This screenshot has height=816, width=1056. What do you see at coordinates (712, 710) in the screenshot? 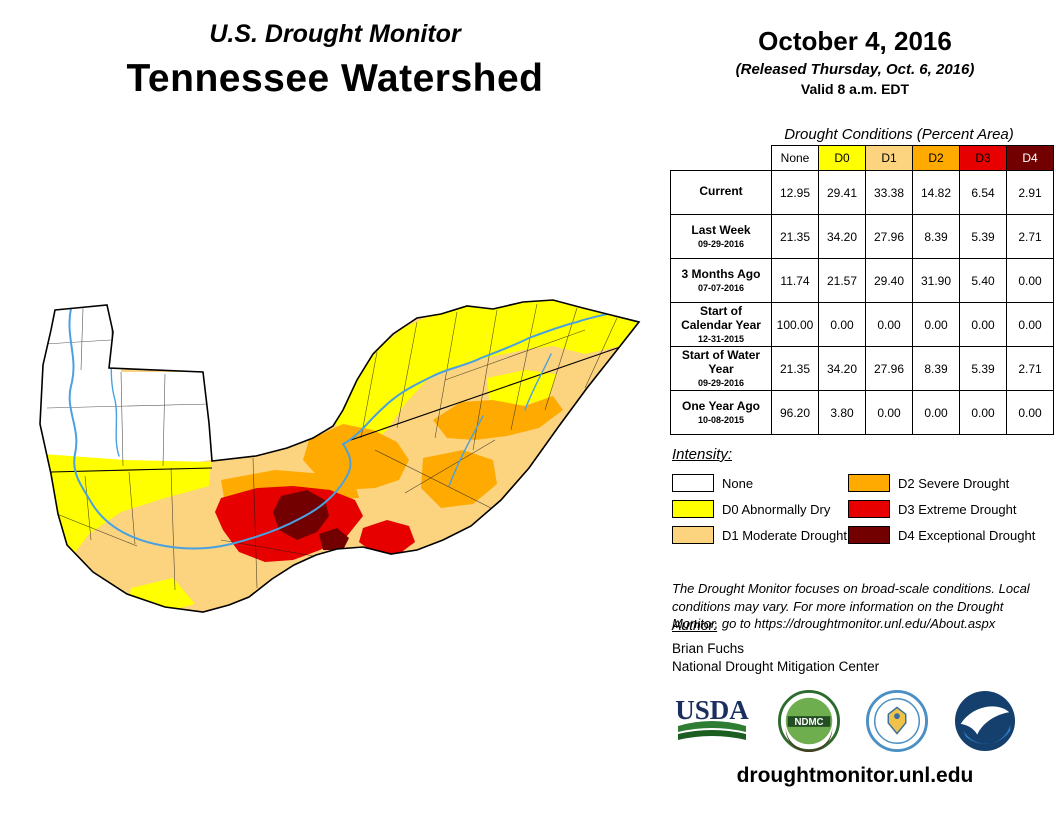
I see `usda-logo-text: USDA` at bounding box center [712, 710].